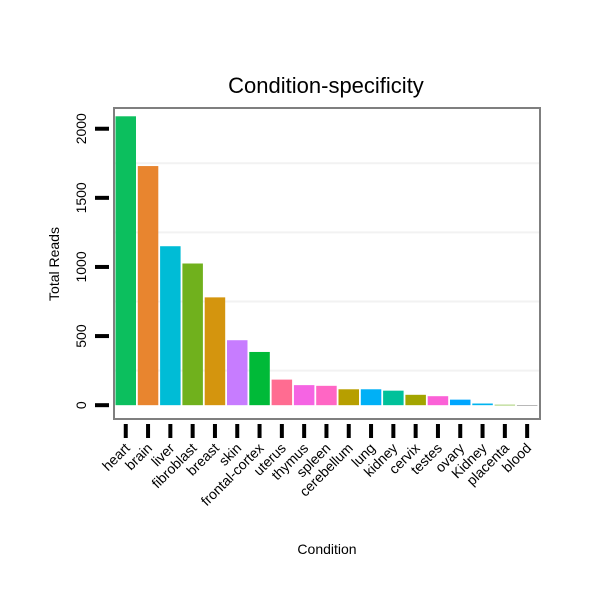 The height and width of the screenshot is (600, 600). I want to click on bar-placenta, so click(505, 405).